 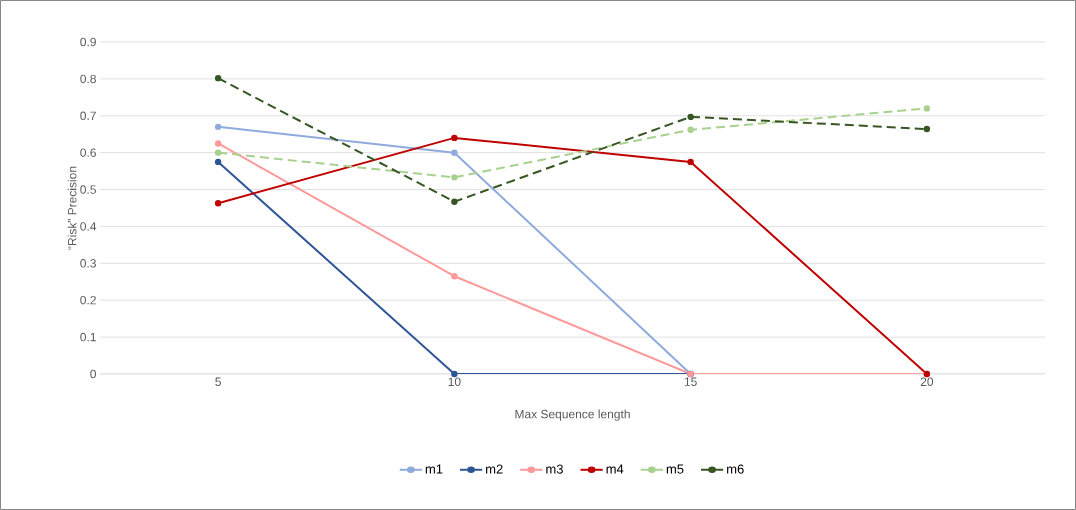 What do you see at coordinates (88, 226) in the screenshot?
I see `y-tick-label: 0.4` at bounding box center [88, 226].